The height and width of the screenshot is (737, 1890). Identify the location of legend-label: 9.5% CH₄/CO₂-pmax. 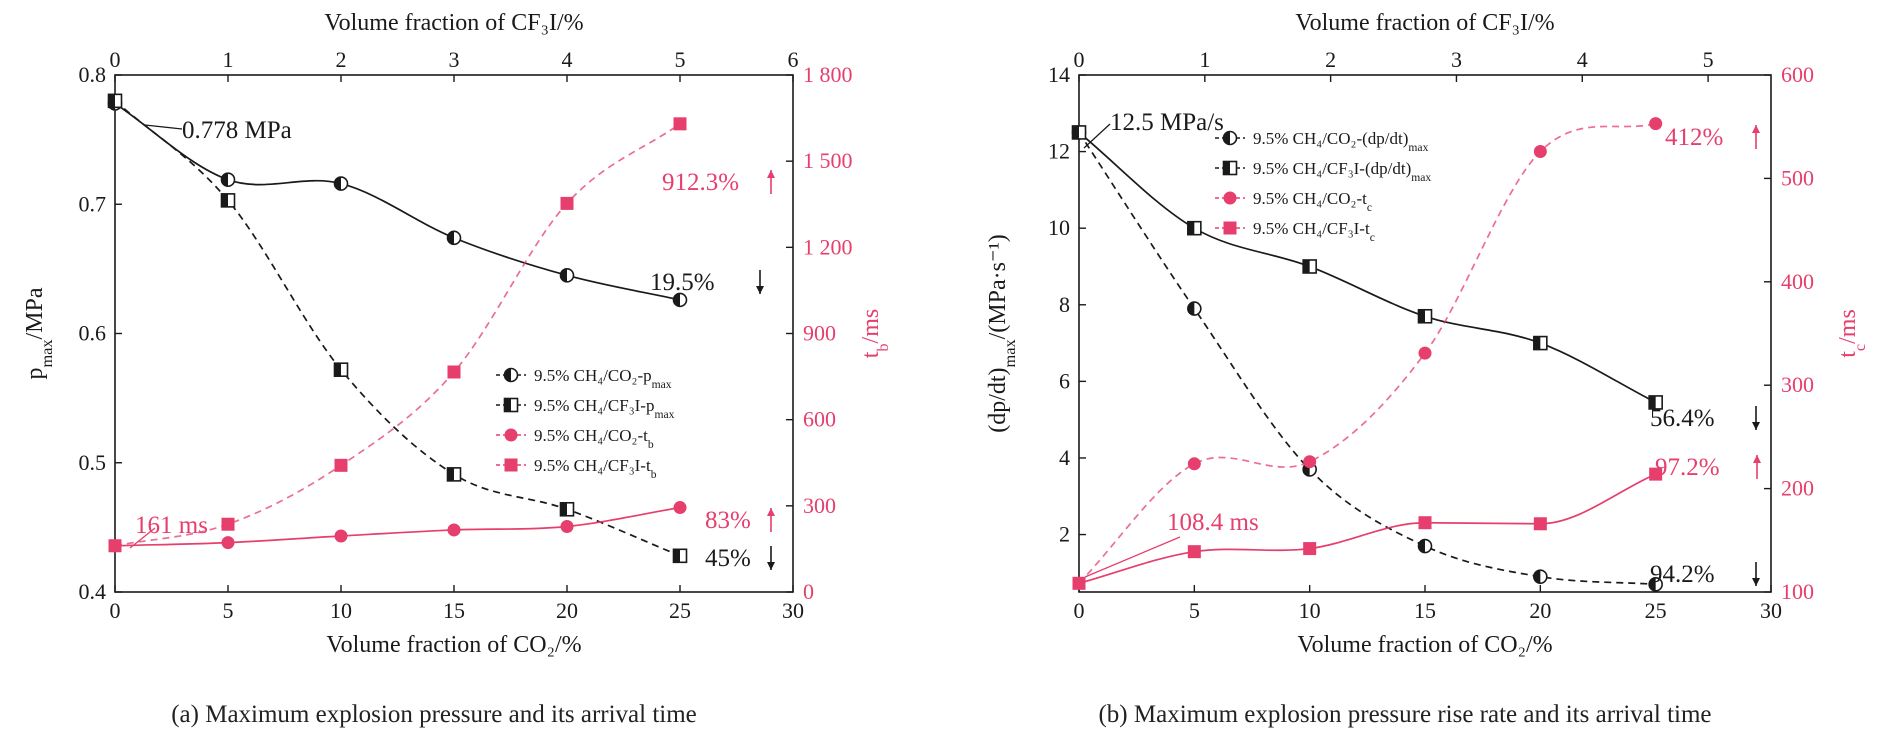
(603, 378).